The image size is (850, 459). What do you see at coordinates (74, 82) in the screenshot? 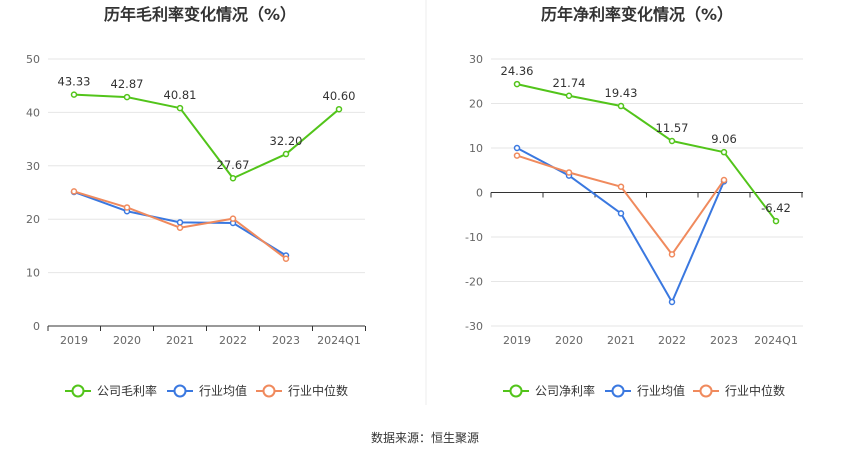
I see `data-label-company: 43.33` at bounding box center [74, 82].